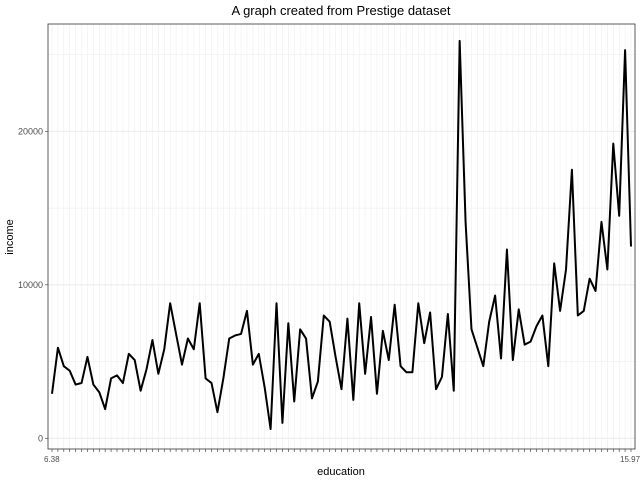  I want to click on y-tick-label: 0, so click(40, 438).